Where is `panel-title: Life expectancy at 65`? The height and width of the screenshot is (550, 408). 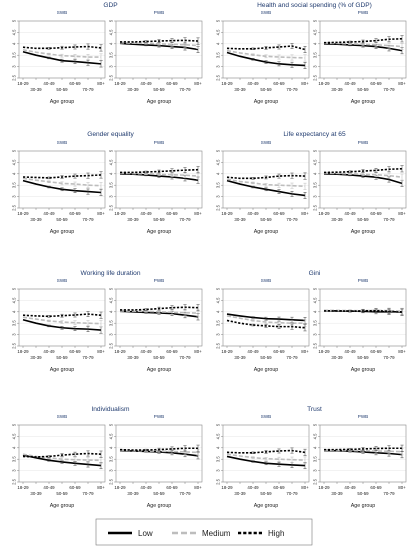
panel-title: Life expectancy at 65 is located at coordinates (314, 134).